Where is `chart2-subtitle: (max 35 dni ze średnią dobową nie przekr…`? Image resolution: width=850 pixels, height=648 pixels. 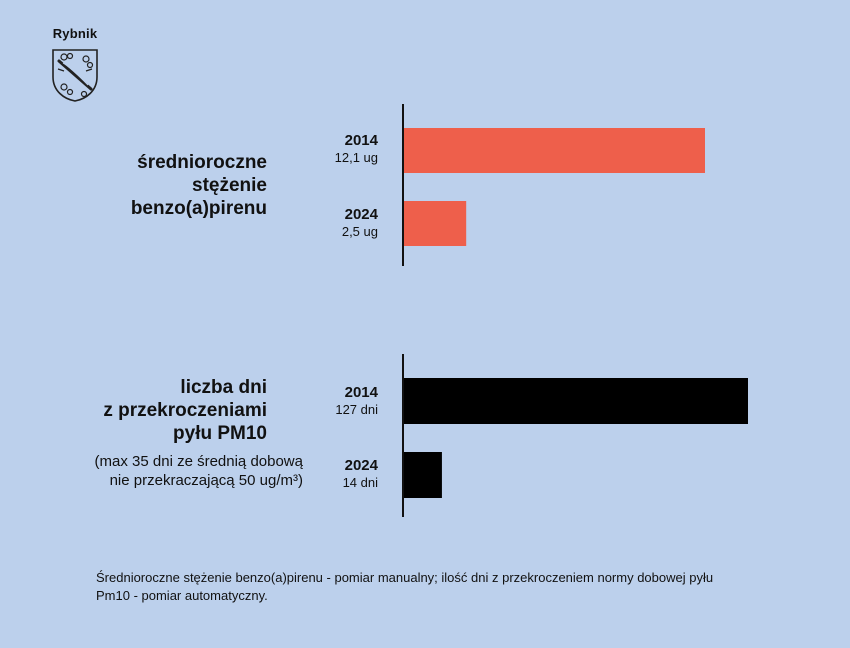
chart2-subtitle: (max 35 dni ze średnią dobową nie przekr… is located at coordinates (163, 471).